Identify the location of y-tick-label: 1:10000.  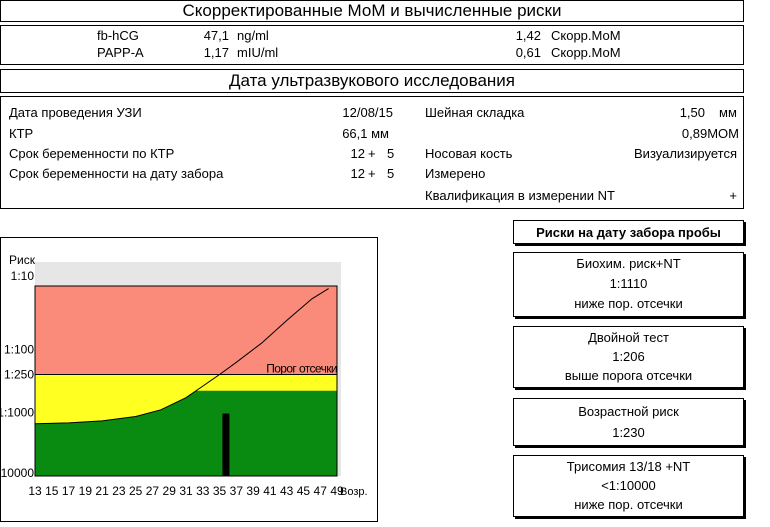
(17, 473).